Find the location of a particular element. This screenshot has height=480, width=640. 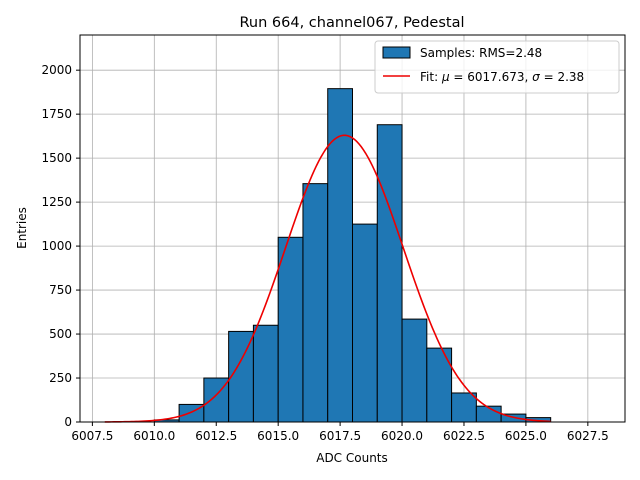

x-tick-label: 6025.0 is located at coordinates (526, 436).